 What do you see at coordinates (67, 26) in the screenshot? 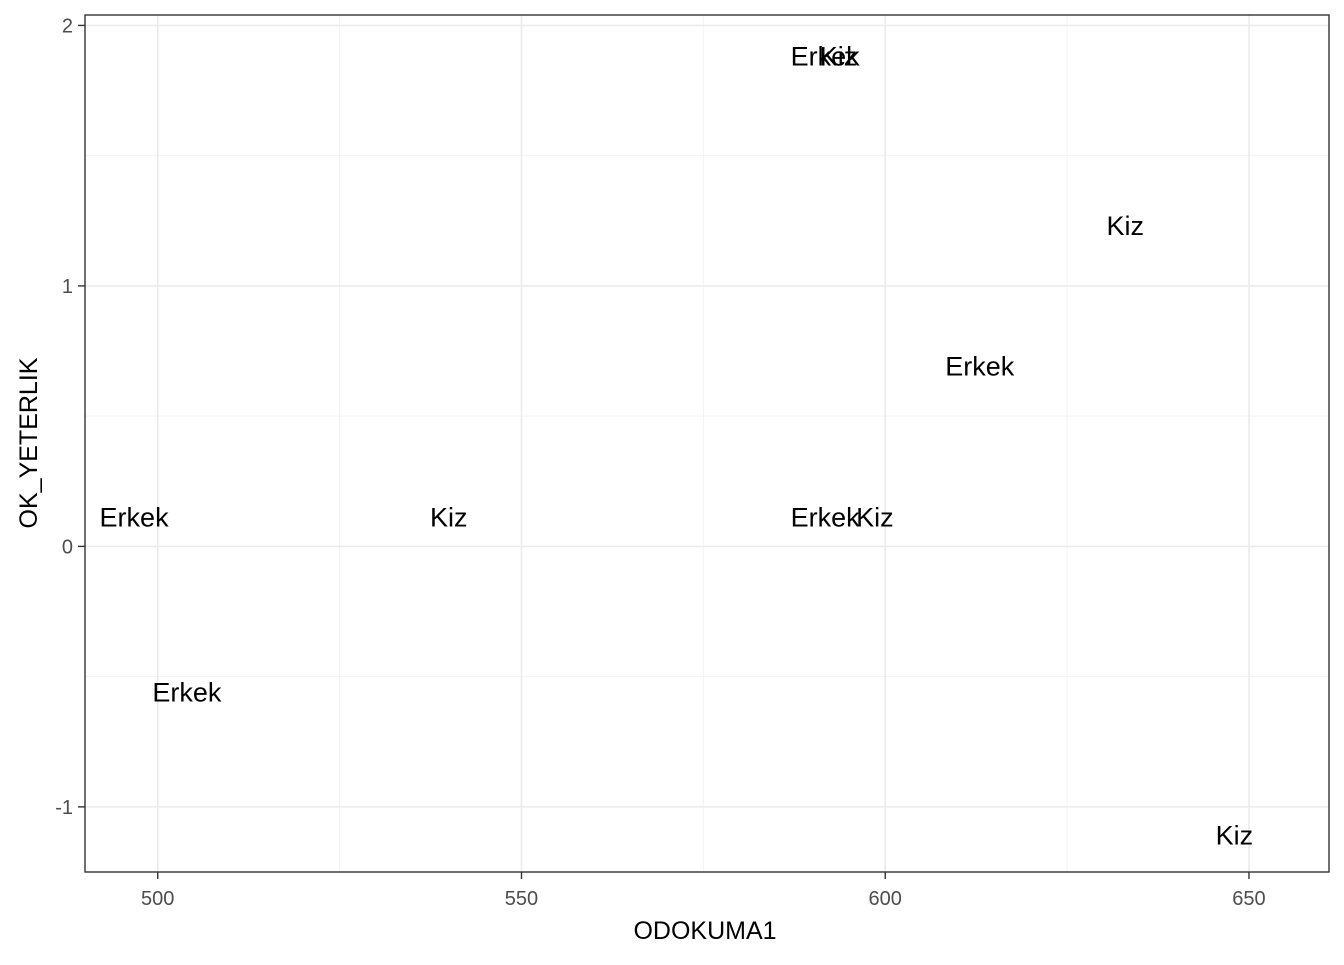
I see `y-tick-label: 2` at bounding box center [67, 26].